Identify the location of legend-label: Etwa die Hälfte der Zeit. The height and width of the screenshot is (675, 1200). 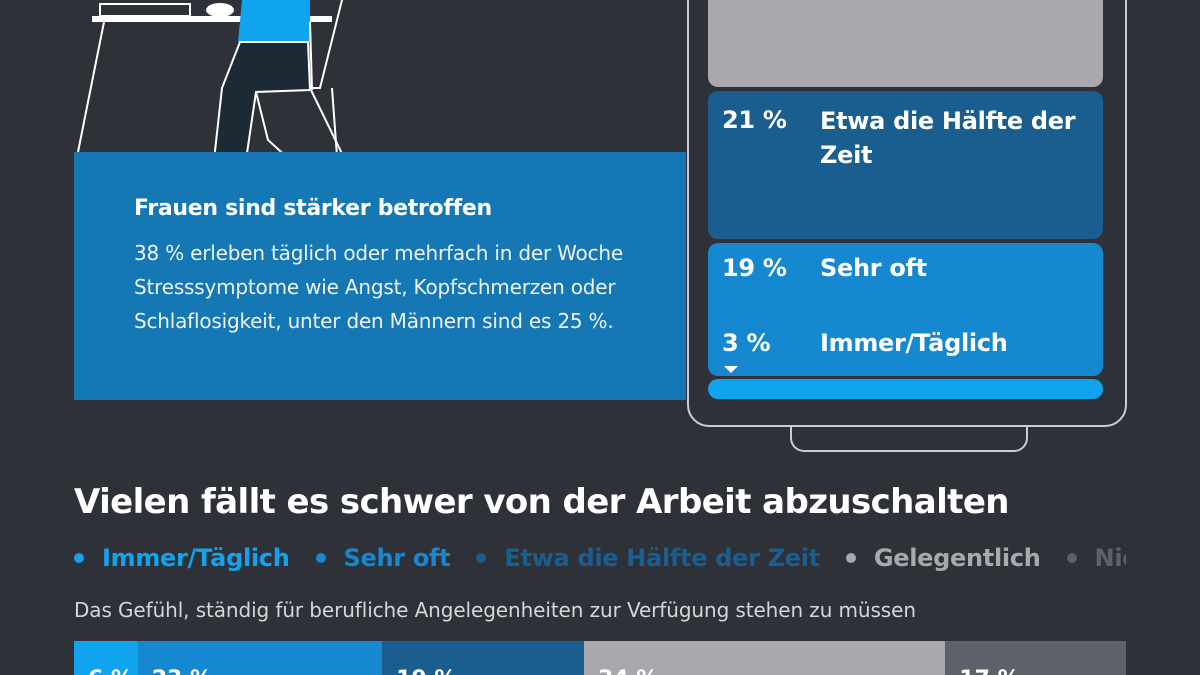
(662, 558).